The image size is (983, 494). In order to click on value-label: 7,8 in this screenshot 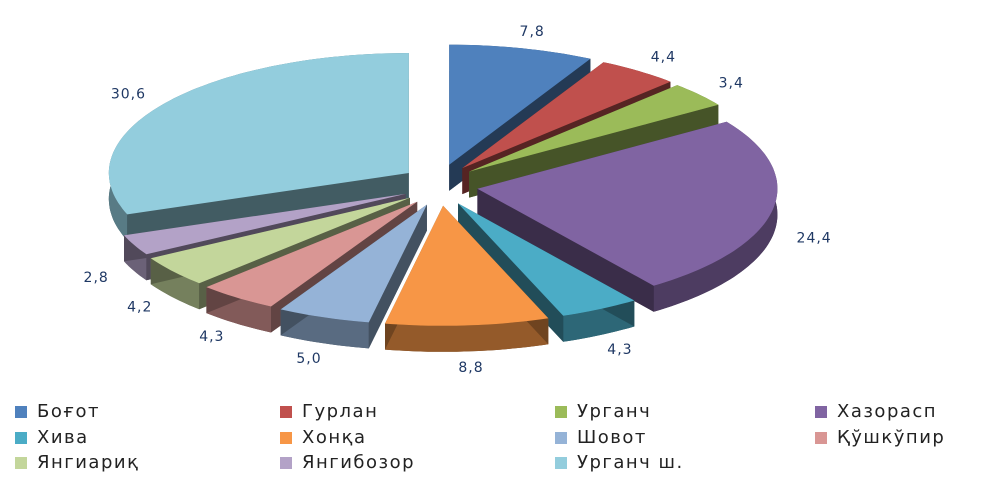, I will do `click(532, 32)`.